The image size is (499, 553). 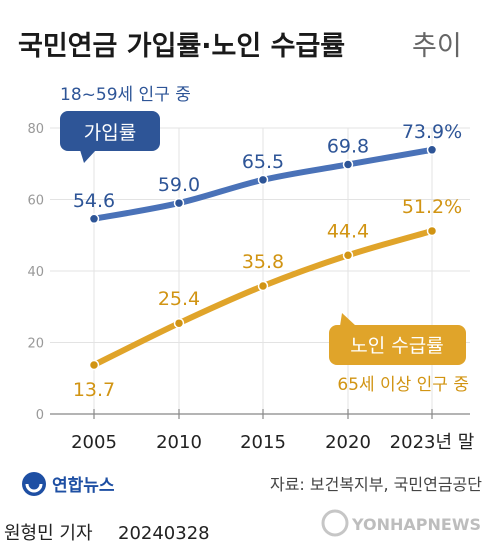 I want to click on legend-box-subscription, so click(x=110, y=131).